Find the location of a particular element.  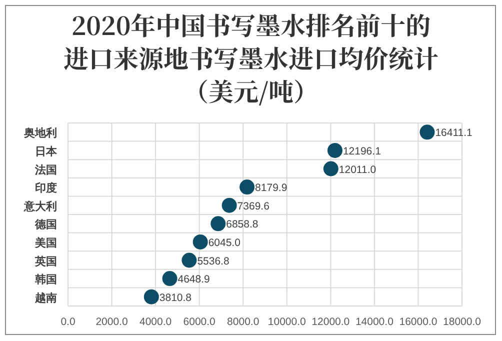

data-label: 6045.0 is located at coordinates (224, 242).